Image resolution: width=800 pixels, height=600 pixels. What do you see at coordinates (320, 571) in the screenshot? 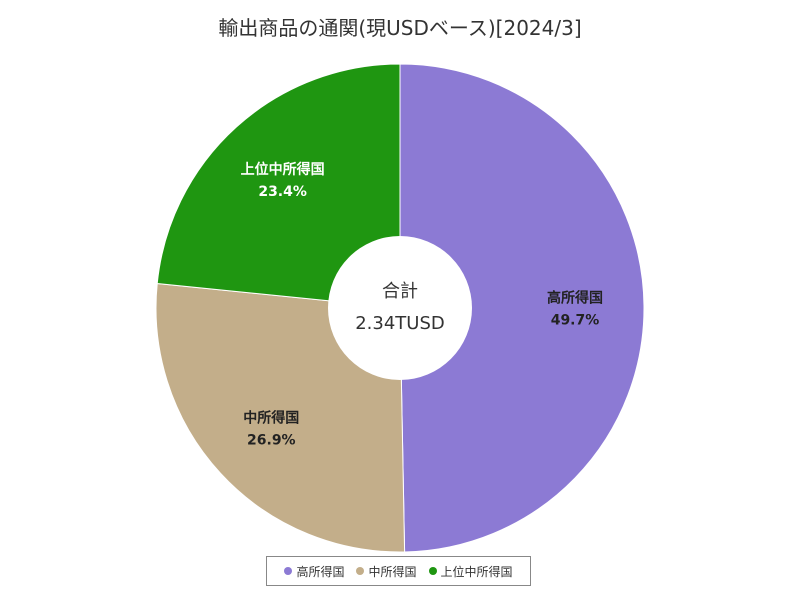
I see `legend-label-high-income: 高所得国` at bounding box center [320, 571].